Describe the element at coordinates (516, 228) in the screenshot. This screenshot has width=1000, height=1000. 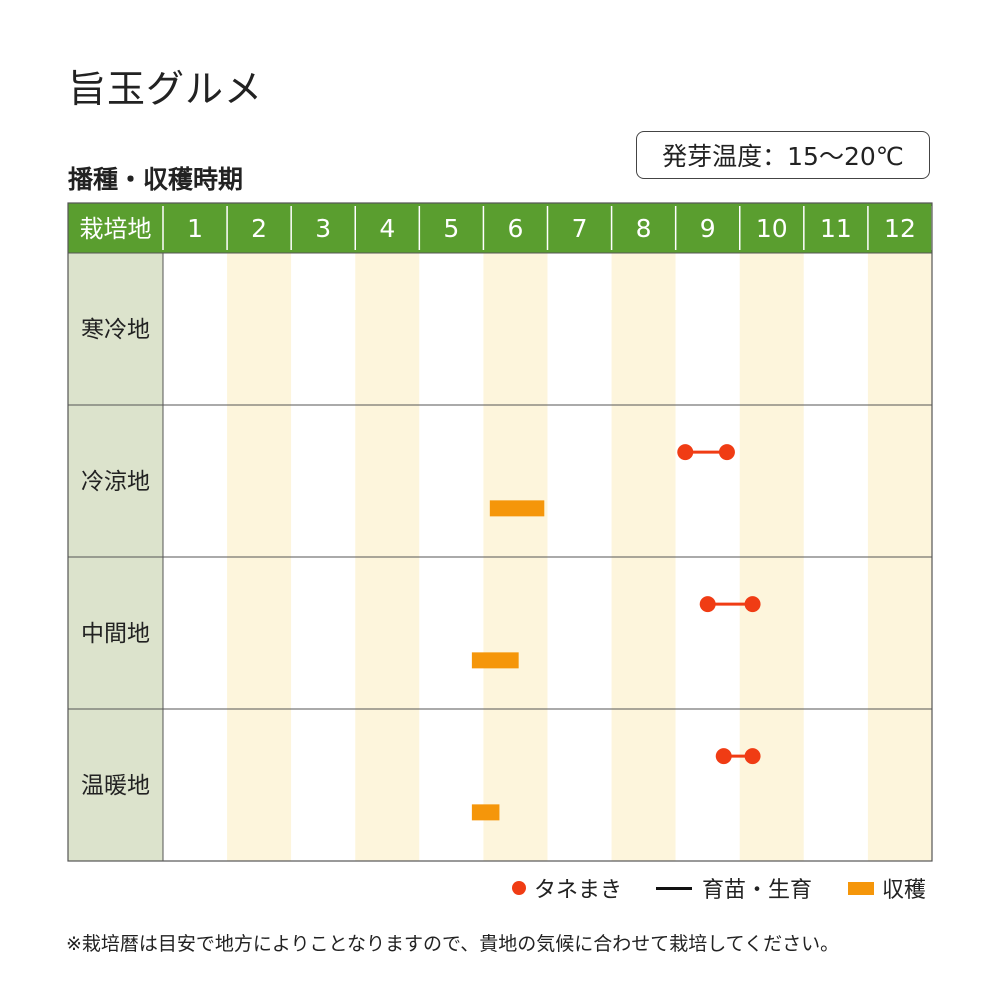
I see `month-label: 6` at that location.